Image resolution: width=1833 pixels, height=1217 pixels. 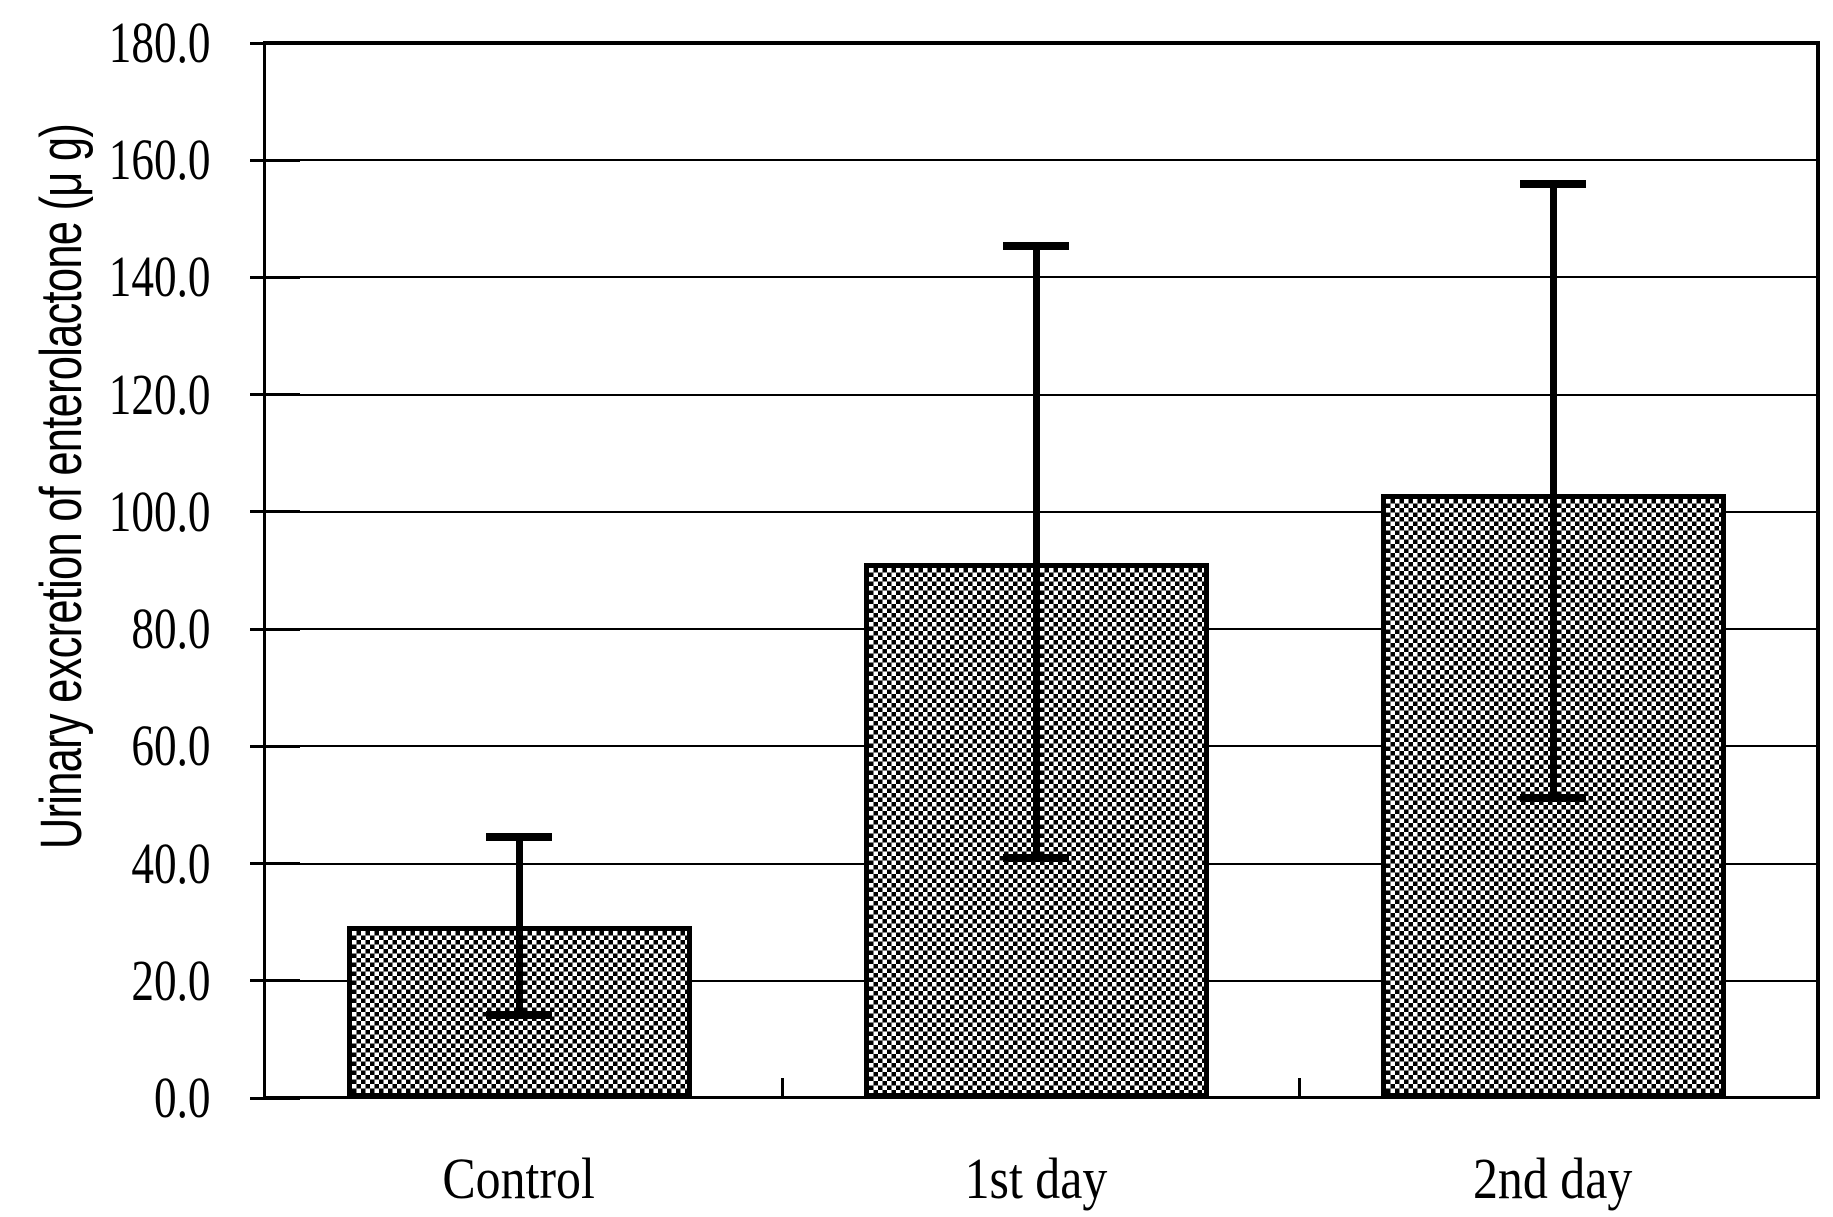 I want to click on y-tick-label: 60.0, so click(x=105, y=746).